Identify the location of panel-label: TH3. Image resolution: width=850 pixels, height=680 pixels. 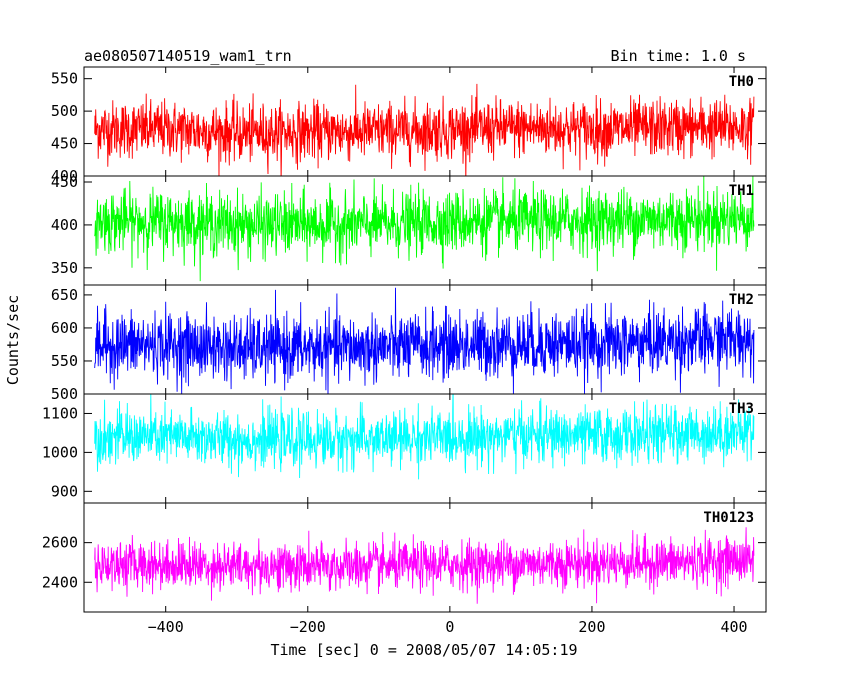
(741, 409).